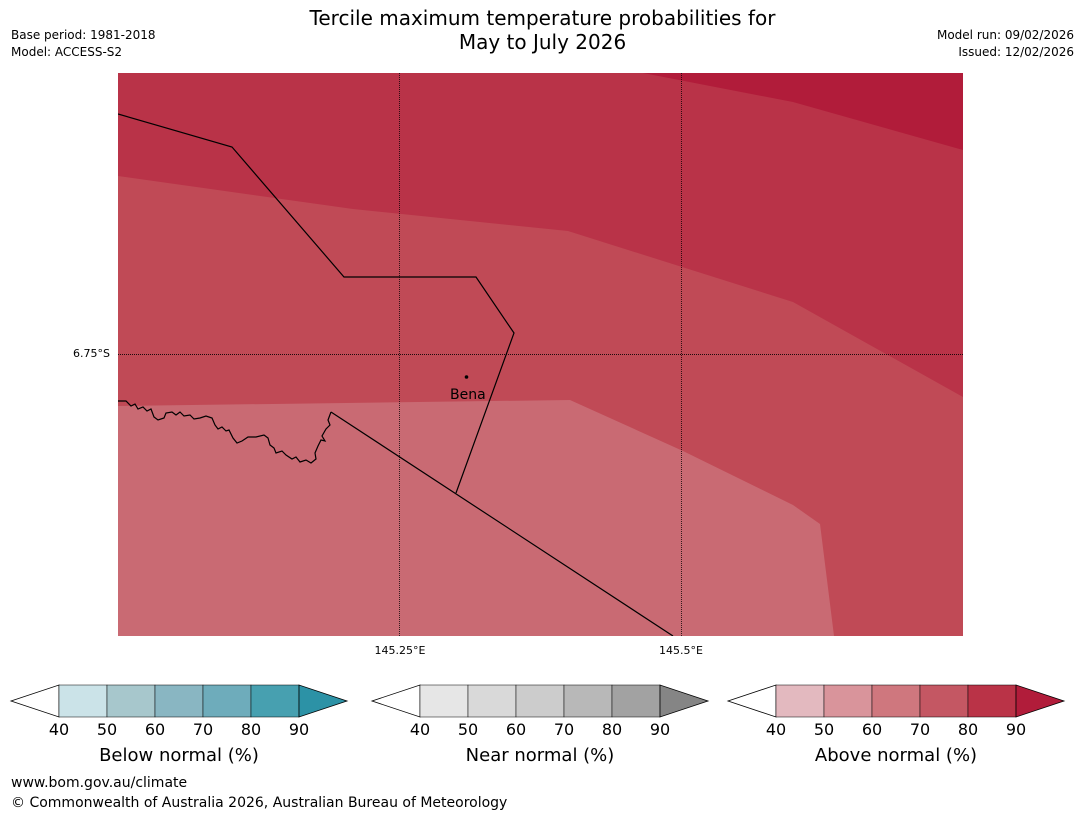 This screenshot has height=816, width=1085. What do you see at coordinates (83, 44) in the screenshot?
I see `meta-left: Base period: 1981-2018 Model: ACCESS-S2` at bounding box center [83, 44].